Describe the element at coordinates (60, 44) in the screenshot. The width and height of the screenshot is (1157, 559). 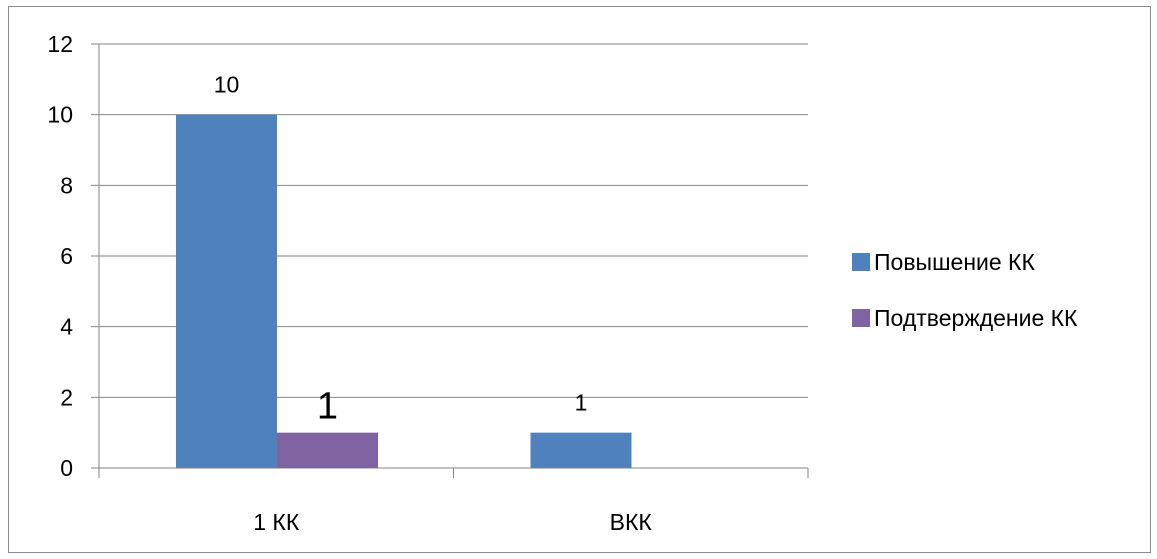
I see `y-tick-label: 12` at that location.